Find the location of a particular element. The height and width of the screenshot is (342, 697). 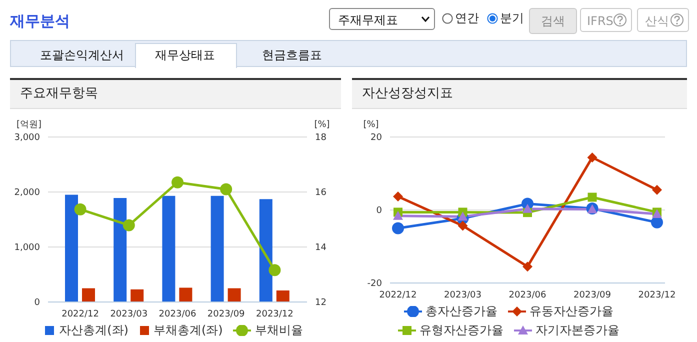

y-tick-label: 1,000 is located at coordinates (27, 248).